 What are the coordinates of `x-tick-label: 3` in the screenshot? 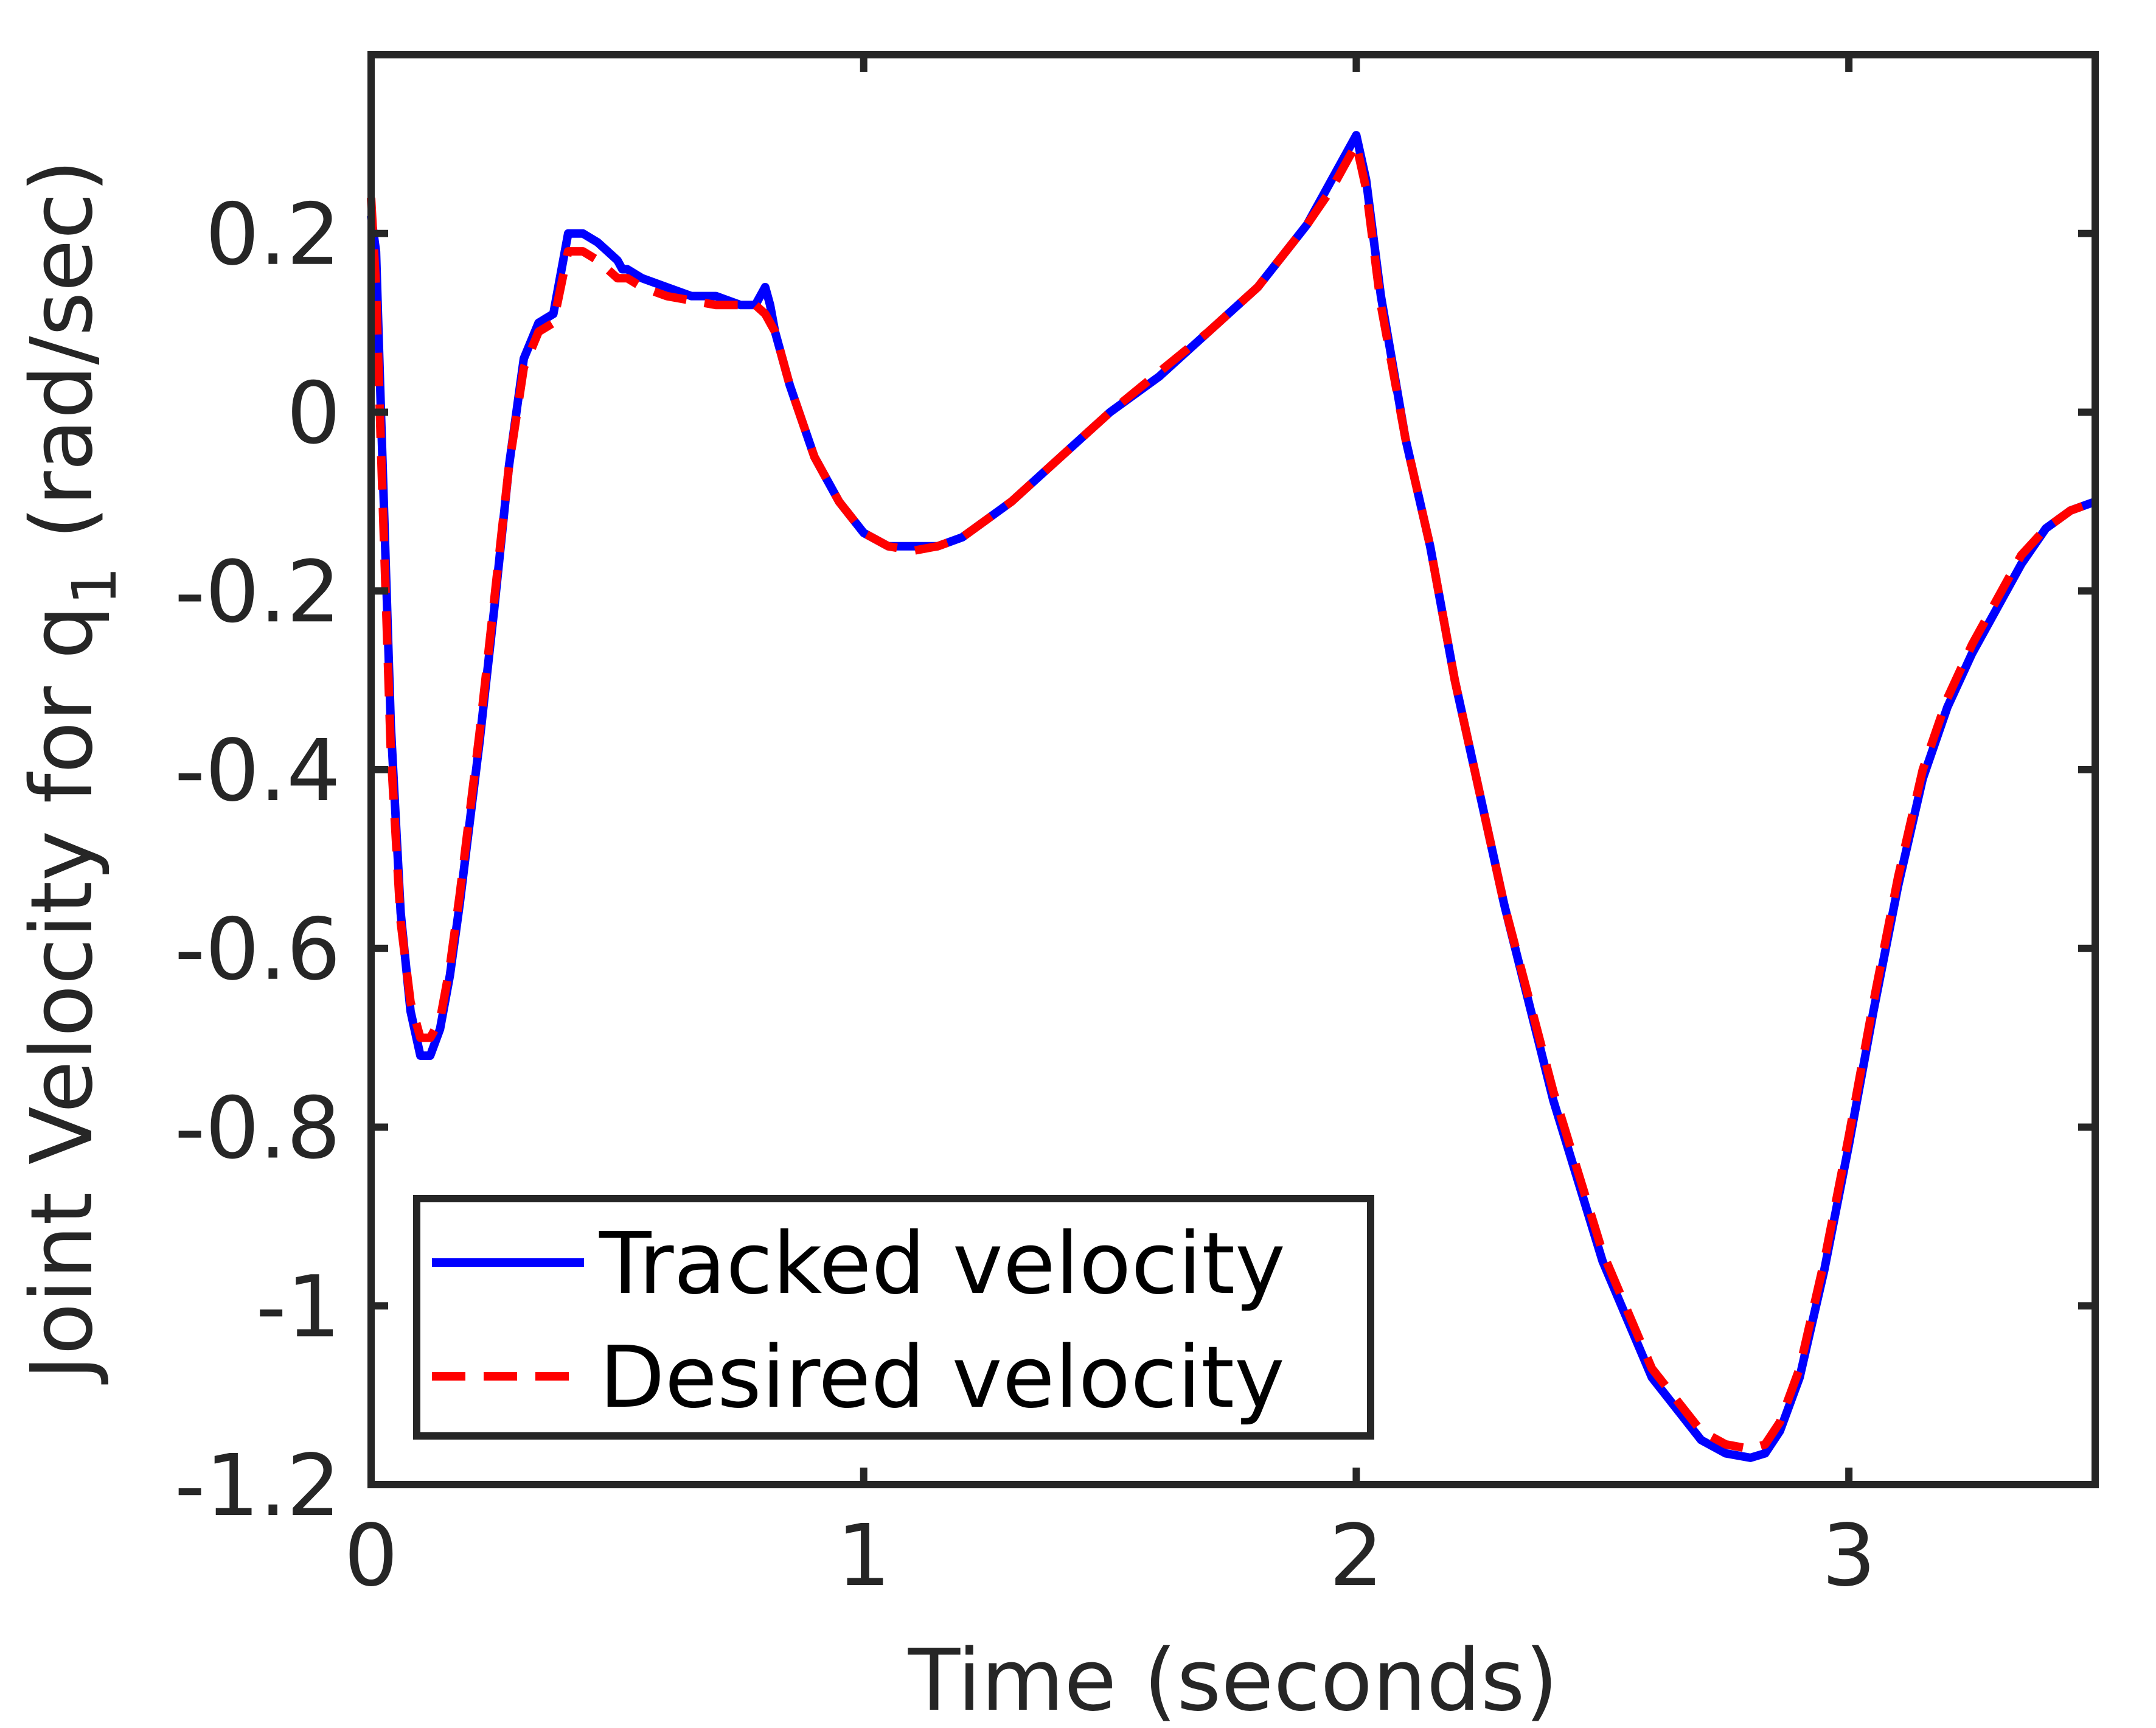 It's located at (1849, 1556).